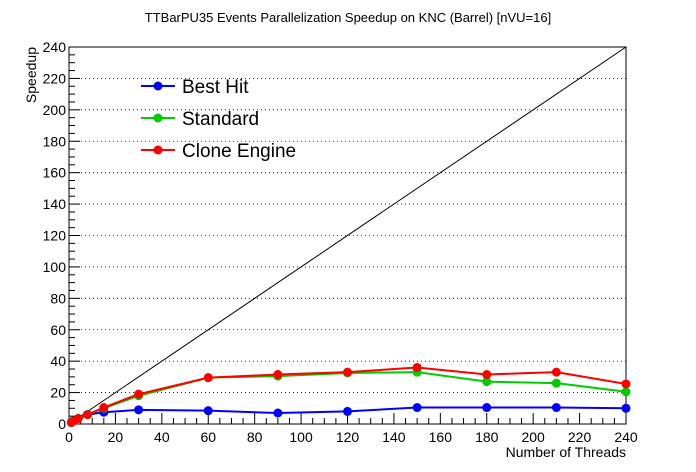 Image resolution: width=696 pixels, height=472 pixels. Describe the element at coordinates (58, 298) in the screenshot. I see `y-tick-label: 80` at that location.